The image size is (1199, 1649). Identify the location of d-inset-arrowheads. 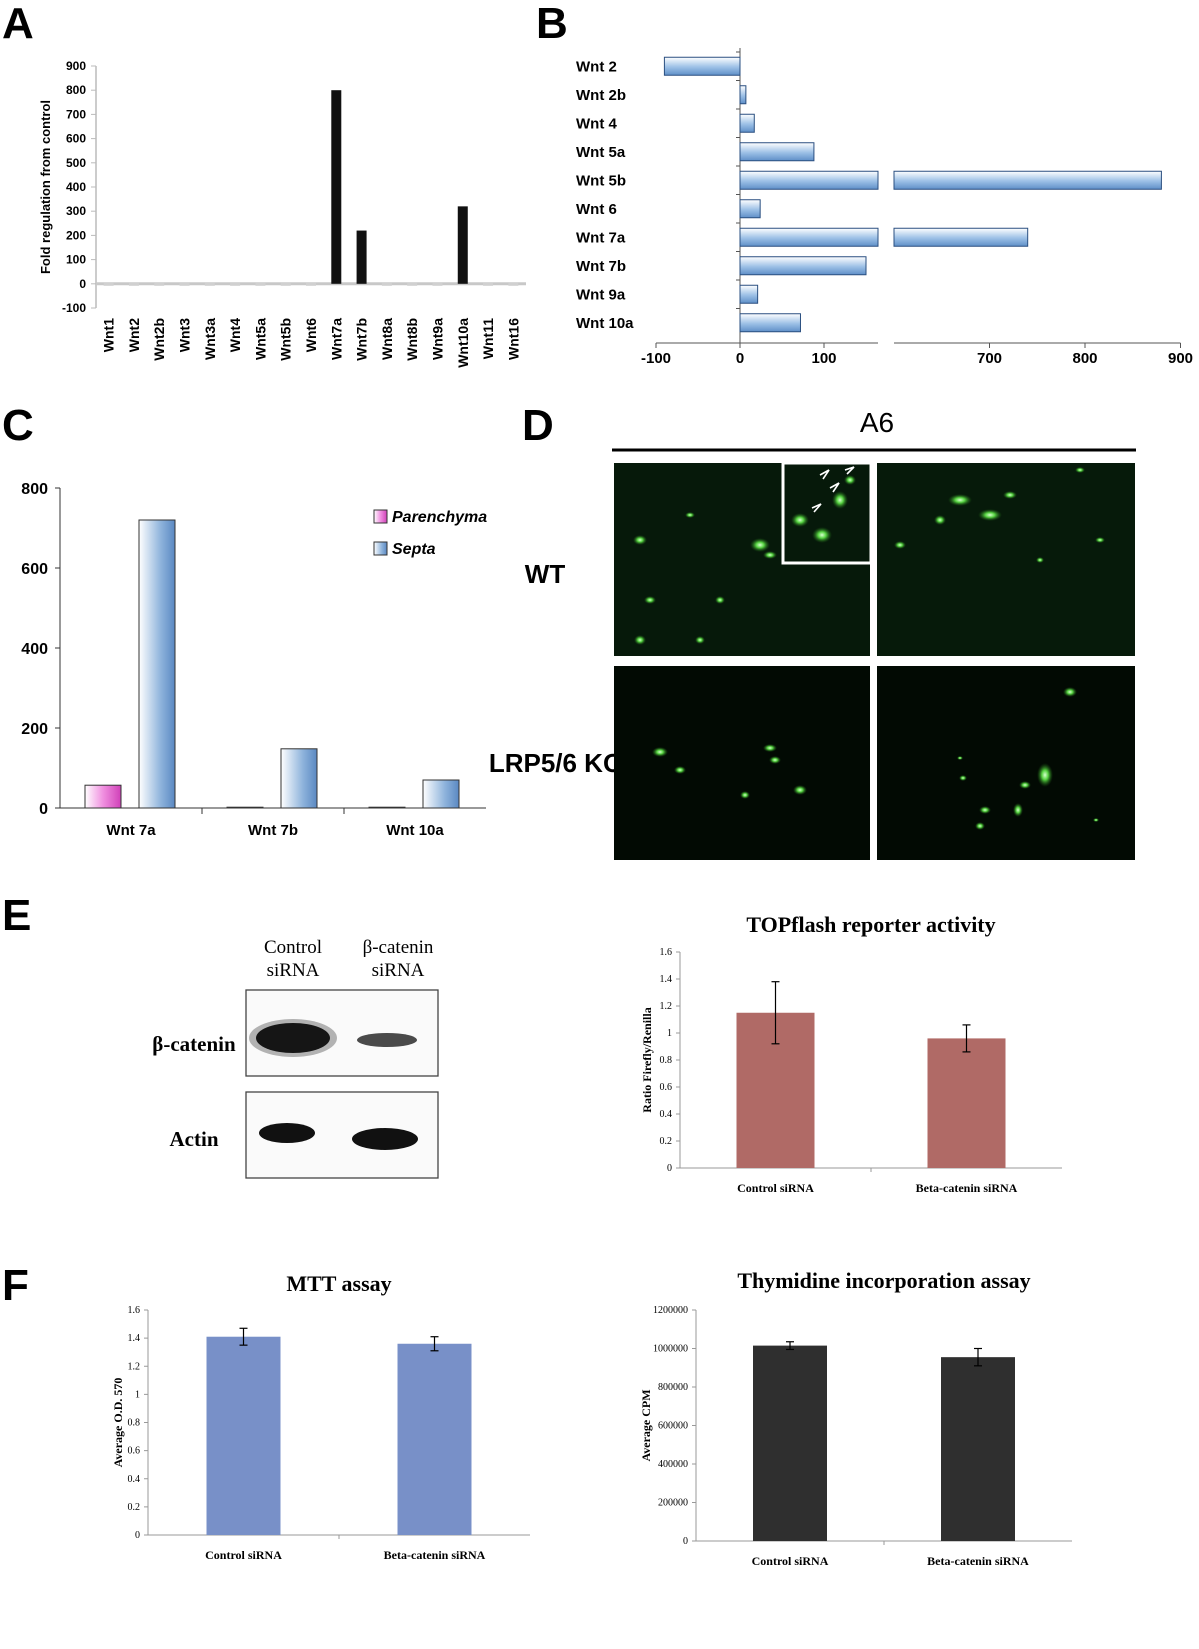
(833, 489).